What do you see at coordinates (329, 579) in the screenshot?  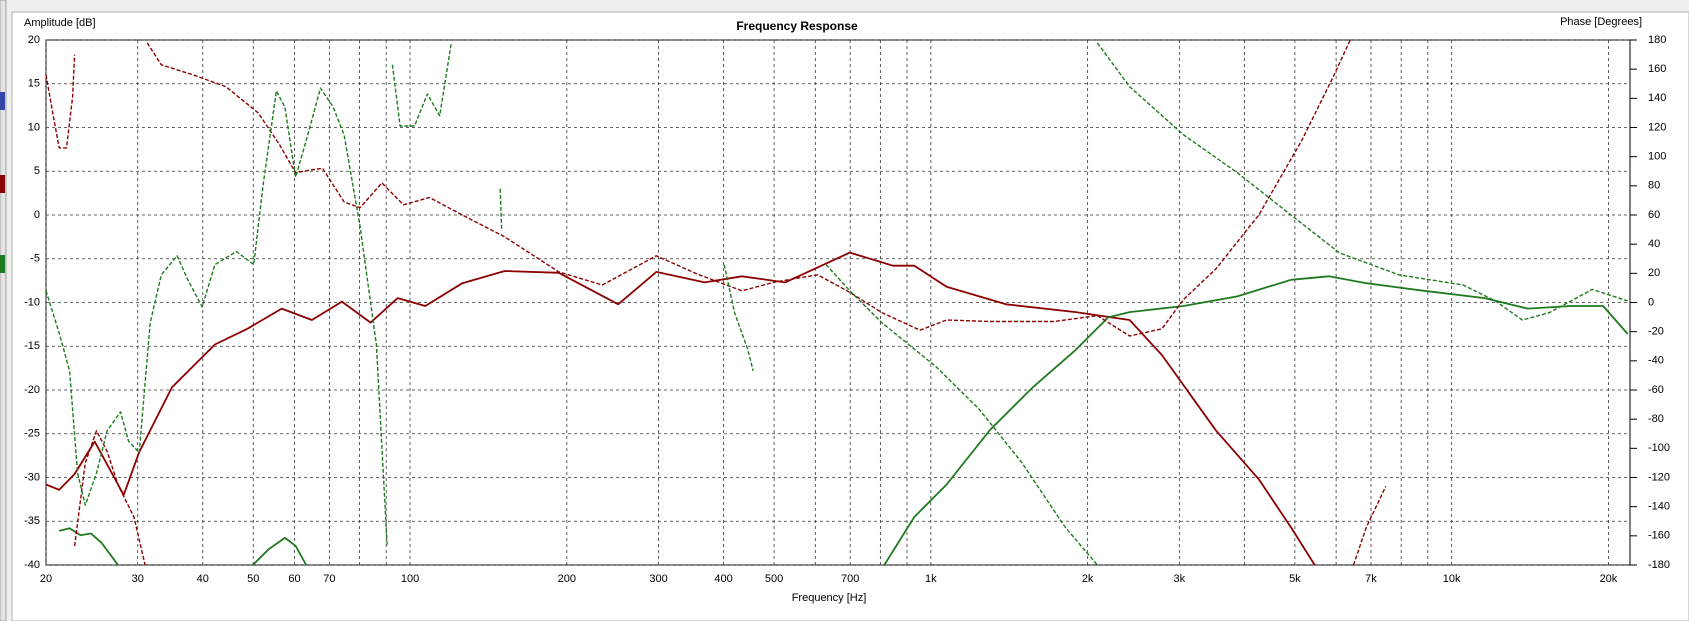 I see `x-tick-label: 70` at bounding box center [329, 579].